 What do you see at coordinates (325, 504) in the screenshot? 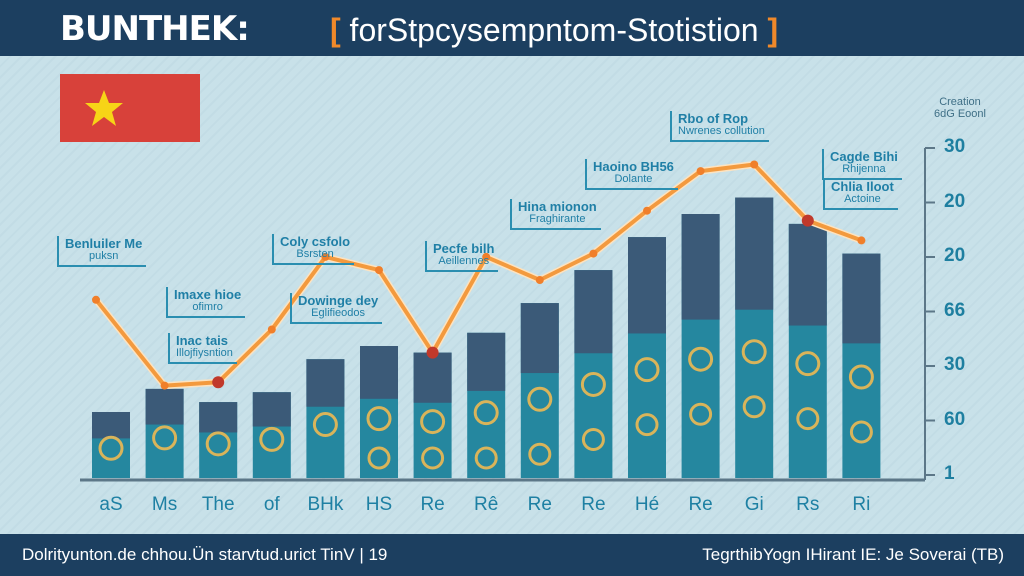
I see `x-tick-label: BHk` at bounding box center [325, 504].